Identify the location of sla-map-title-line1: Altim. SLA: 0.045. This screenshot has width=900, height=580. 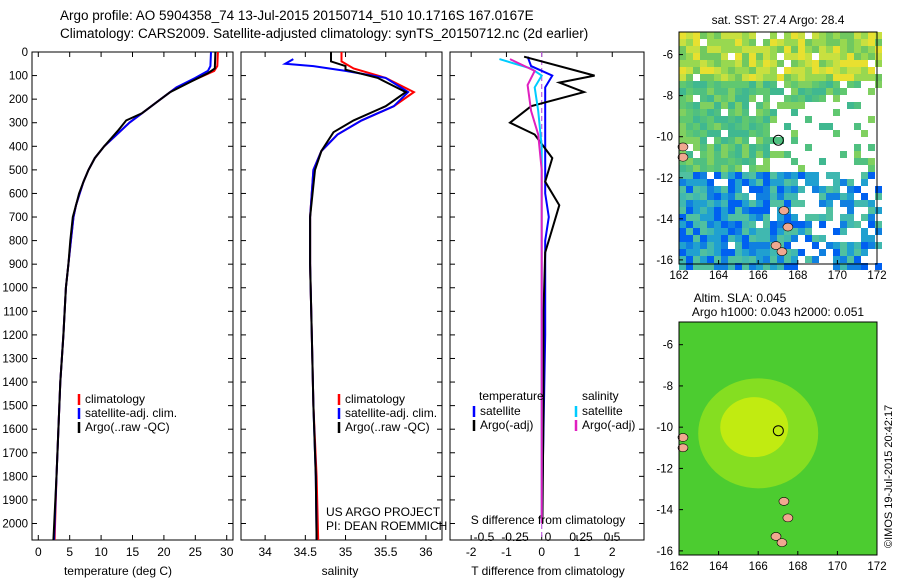
(740, 298).